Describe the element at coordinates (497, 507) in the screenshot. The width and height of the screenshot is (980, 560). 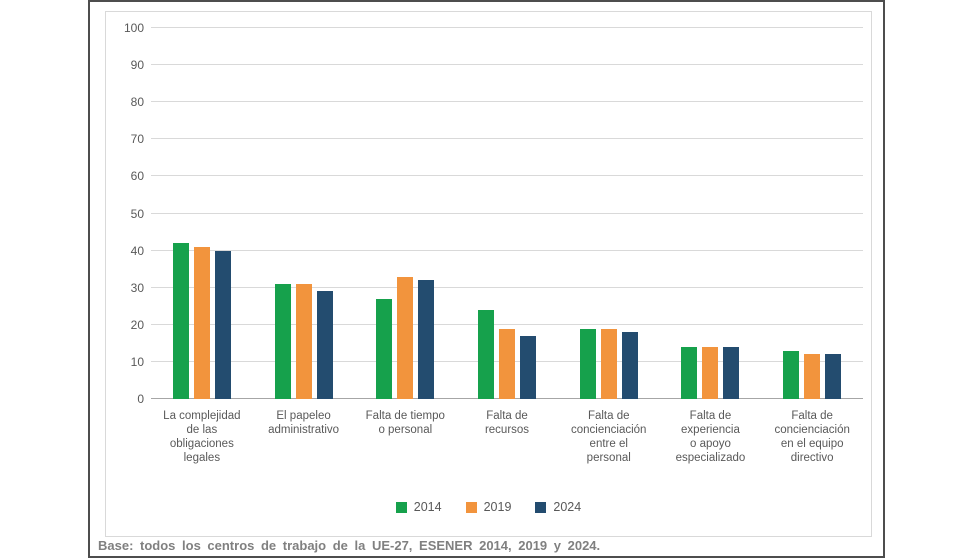
I see `legend-label: 2019` at that location.